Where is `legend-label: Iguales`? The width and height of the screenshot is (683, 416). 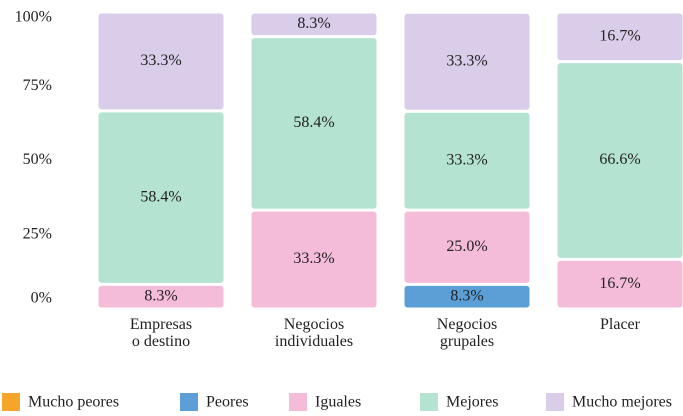
legend-label: Iguales is located at coordinates (338, 402).